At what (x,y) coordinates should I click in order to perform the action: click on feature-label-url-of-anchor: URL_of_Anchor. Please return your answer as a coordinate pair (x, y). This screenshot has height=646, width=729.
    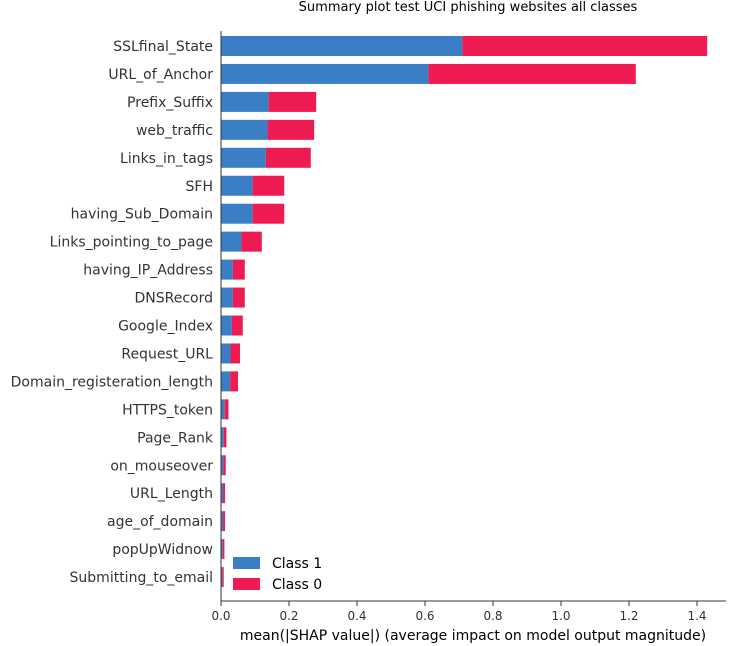
    Looking at the image, I should click on (160, 75).